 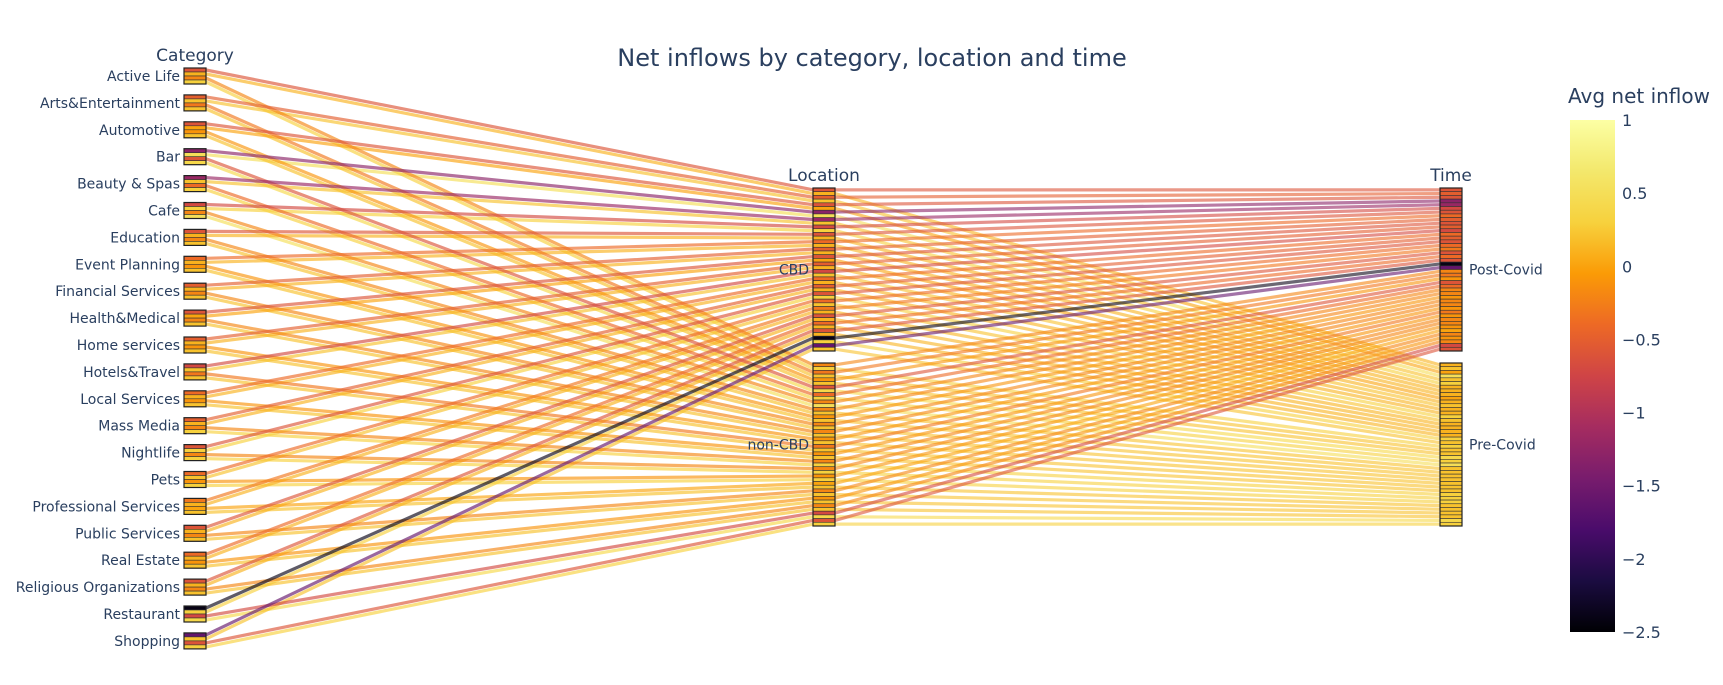 I want to click on category-band-automotive, so click(x=195, y=130).